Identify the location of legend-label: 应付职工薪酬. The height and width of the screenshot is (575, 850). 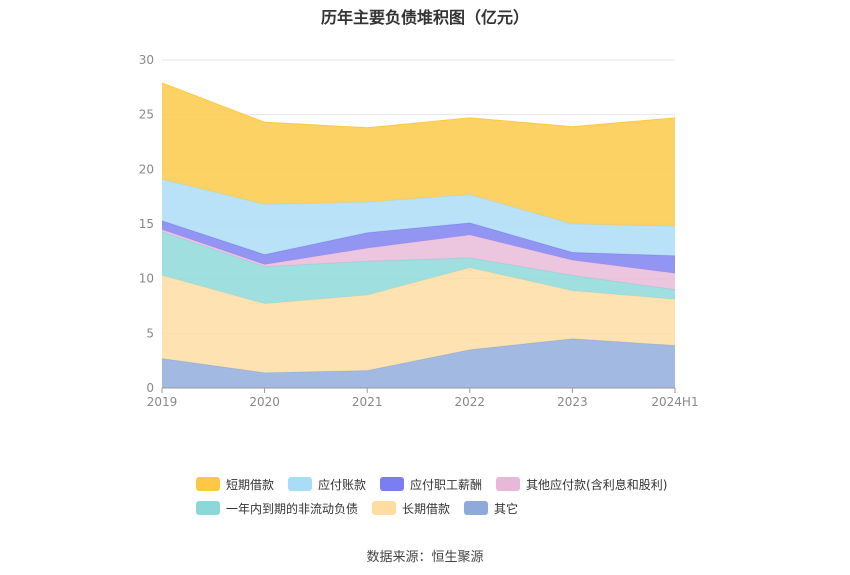
(446, 484).